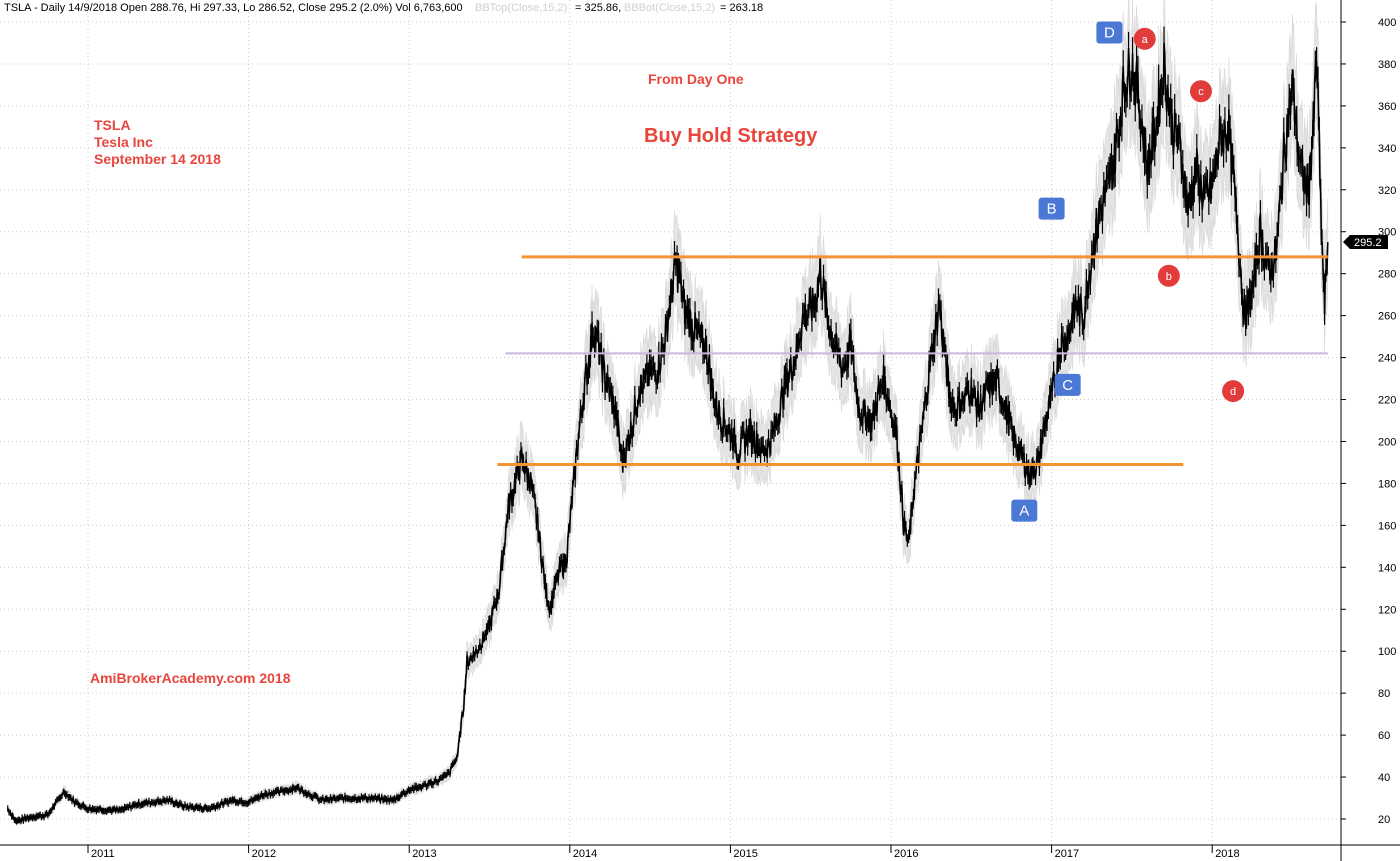  I want to click on y-tick-label: 180, so click(1387, 484).